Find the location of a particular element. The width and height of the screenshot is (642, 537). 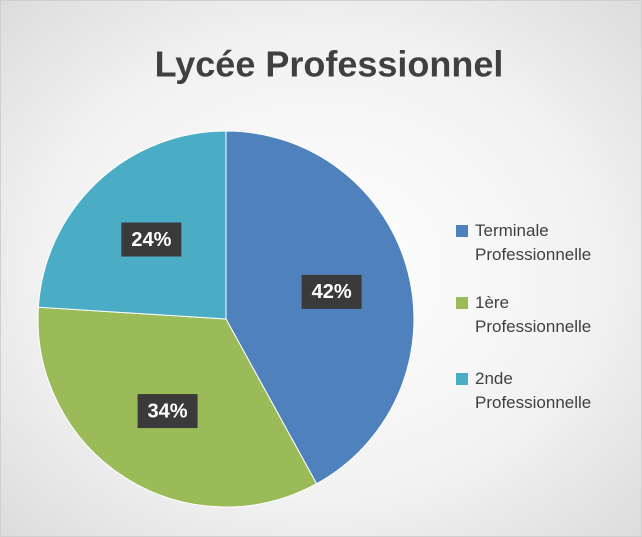

data-label: 42% is located at coordinates (332, 292).